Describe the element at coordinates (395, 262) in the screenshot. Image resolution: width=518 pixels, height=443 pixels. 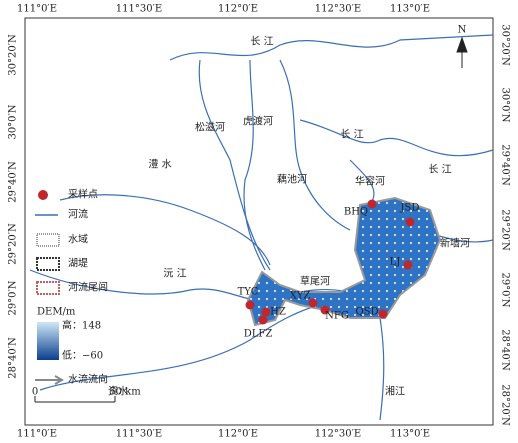
I see `site-label: LJ` at that location.